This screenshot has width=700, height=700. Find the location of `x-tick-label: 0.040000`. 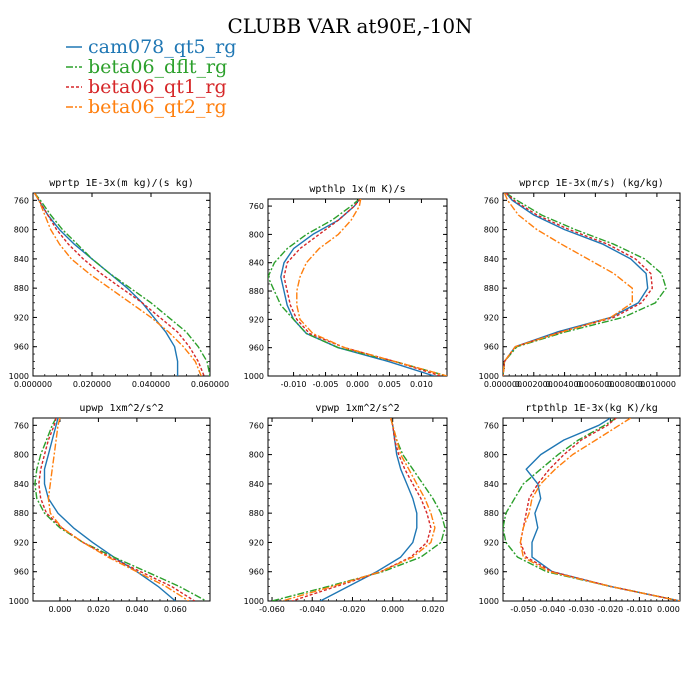

x-tick-label: 0.040000 is located at coordinates (151, 384).